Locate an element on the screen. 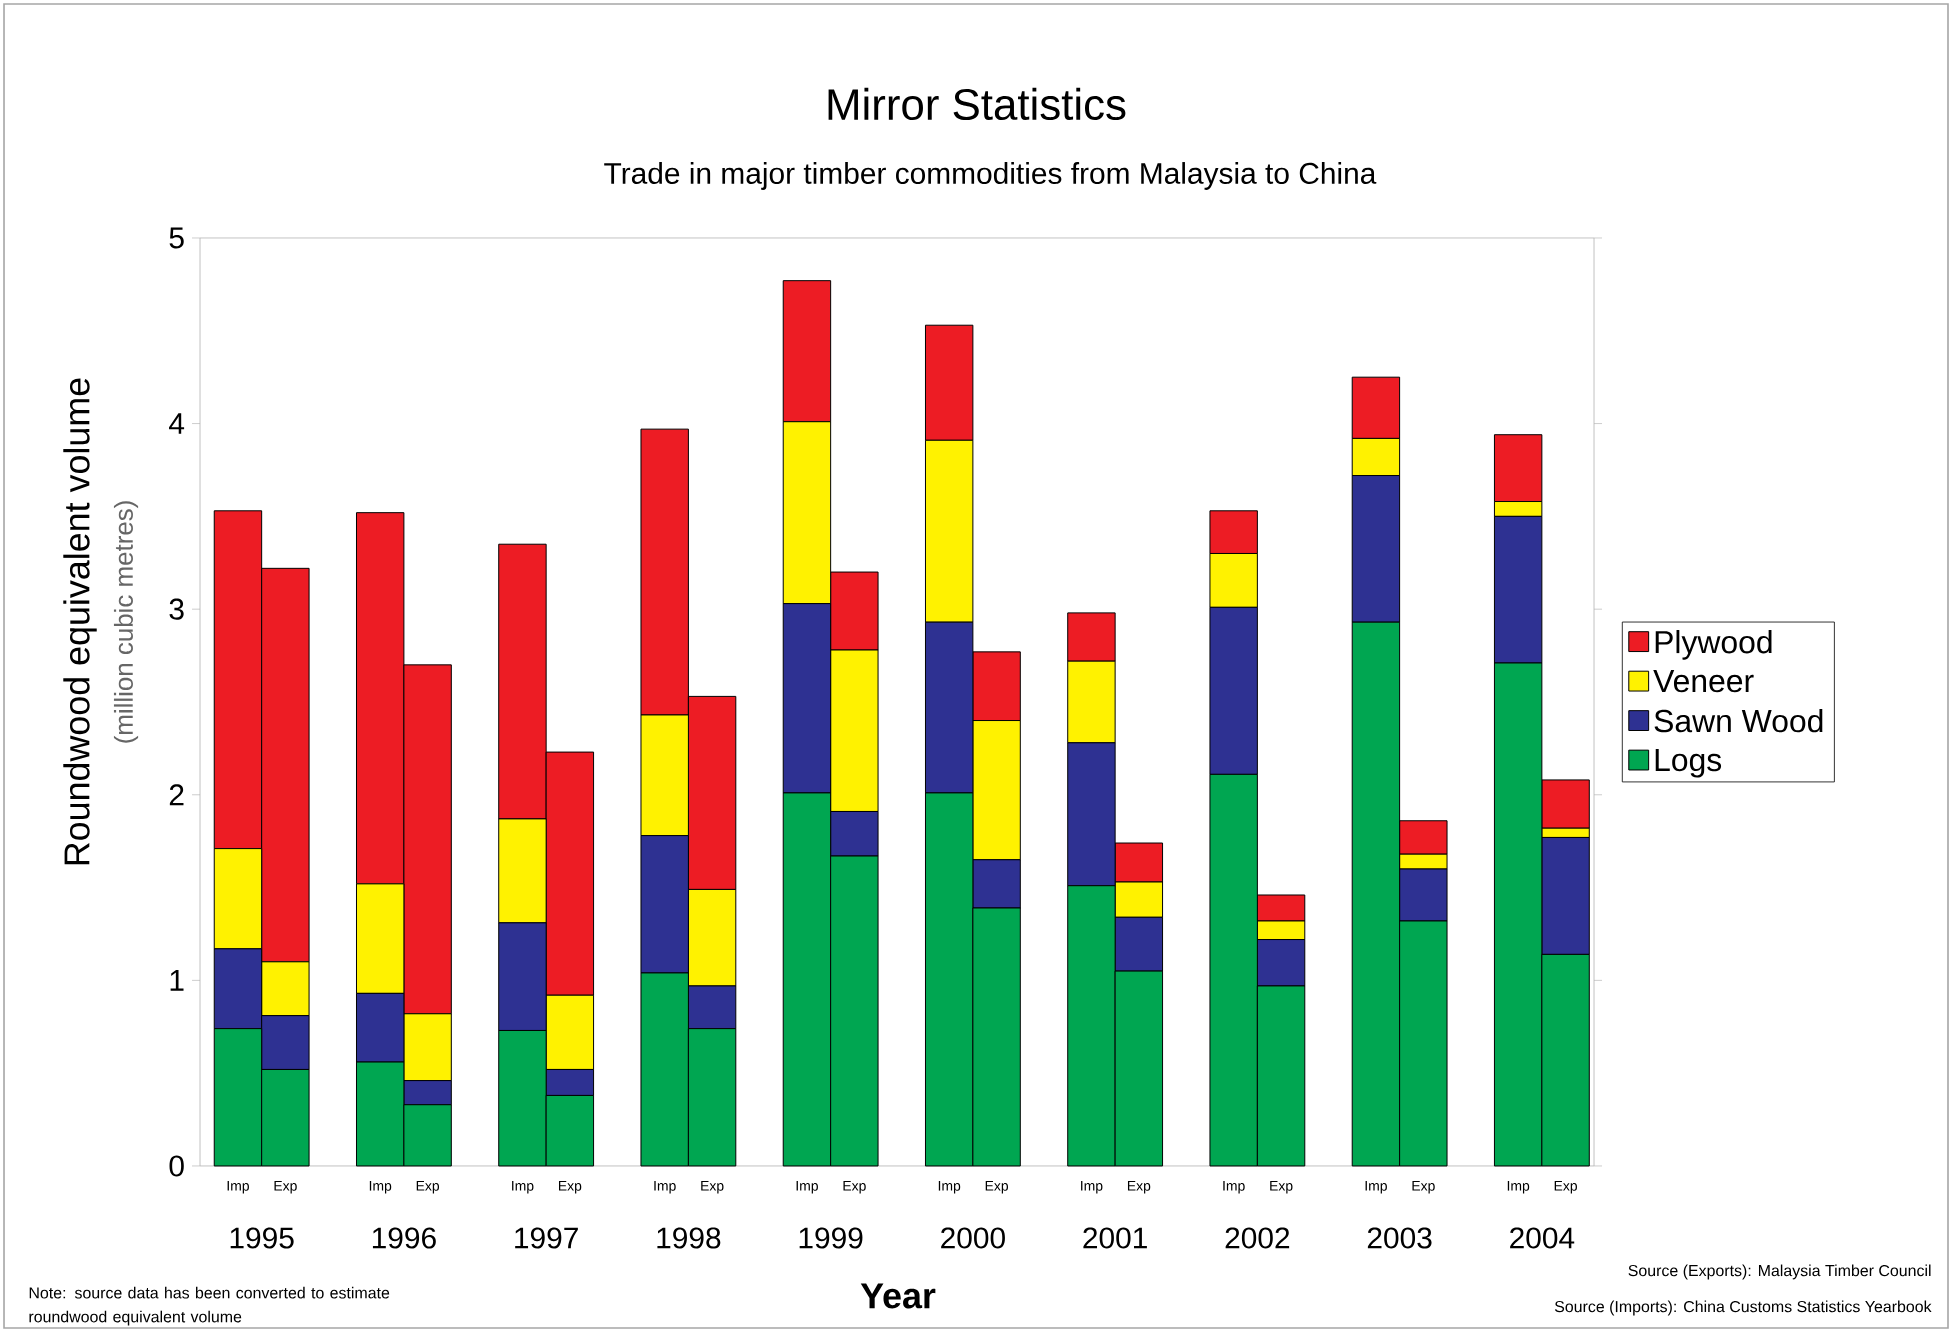 The height and width of the screenshot is (1332, 1952). text: 1999 is located at coordinates (831, 1238).